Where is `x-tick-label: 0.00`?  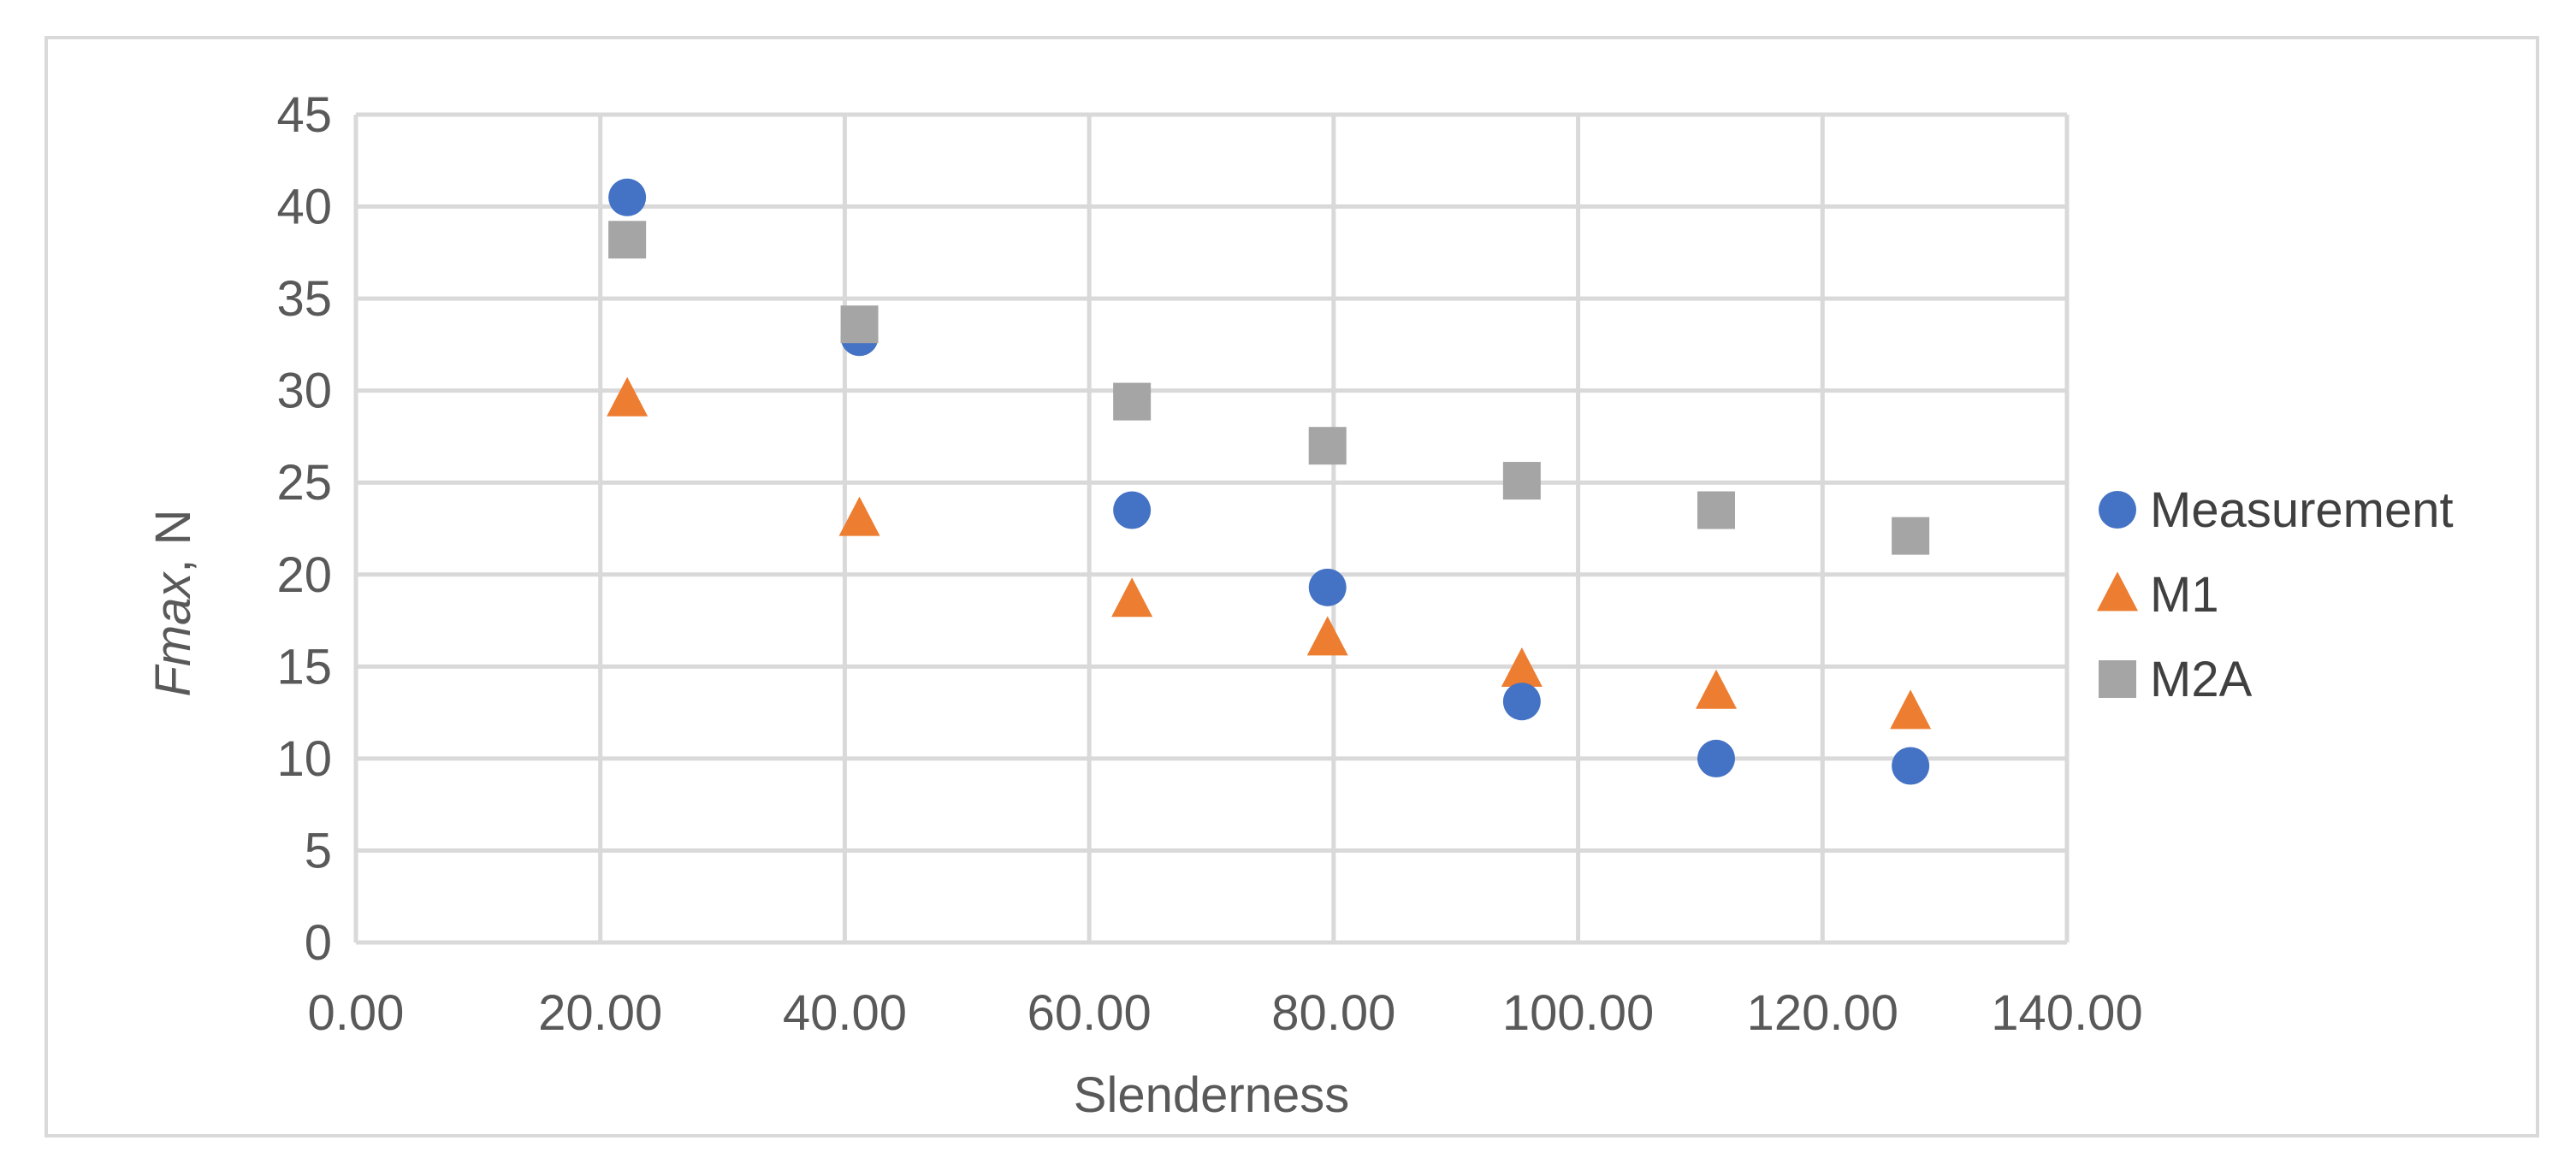 x-tick-label: 0.00 is located at coordinates (356, 1013).